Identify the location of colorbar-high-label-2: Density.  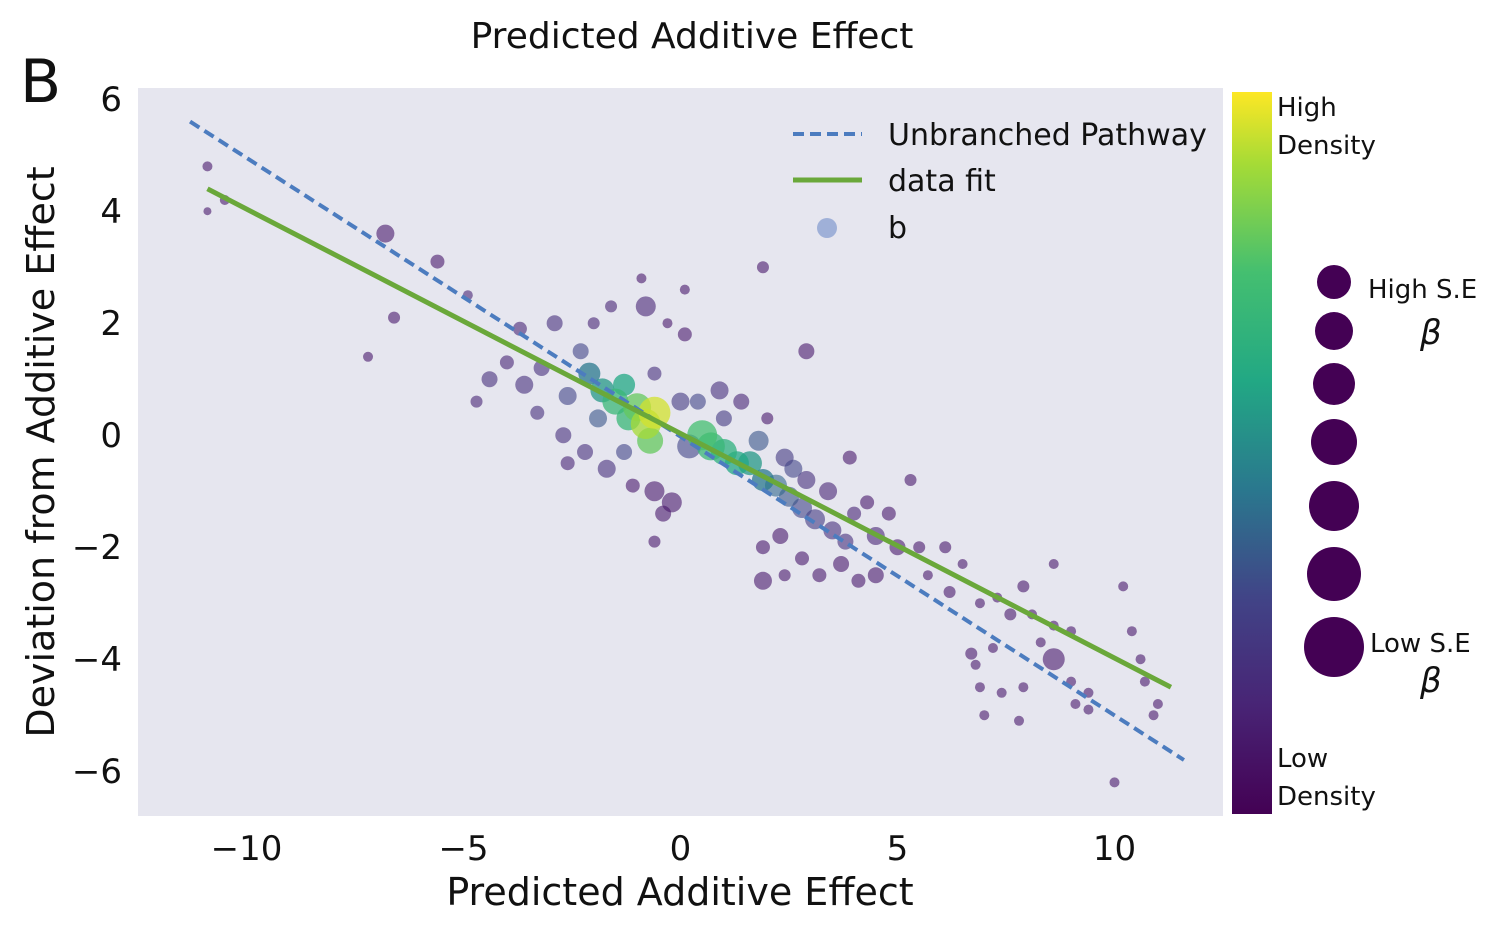
(1326, 146).